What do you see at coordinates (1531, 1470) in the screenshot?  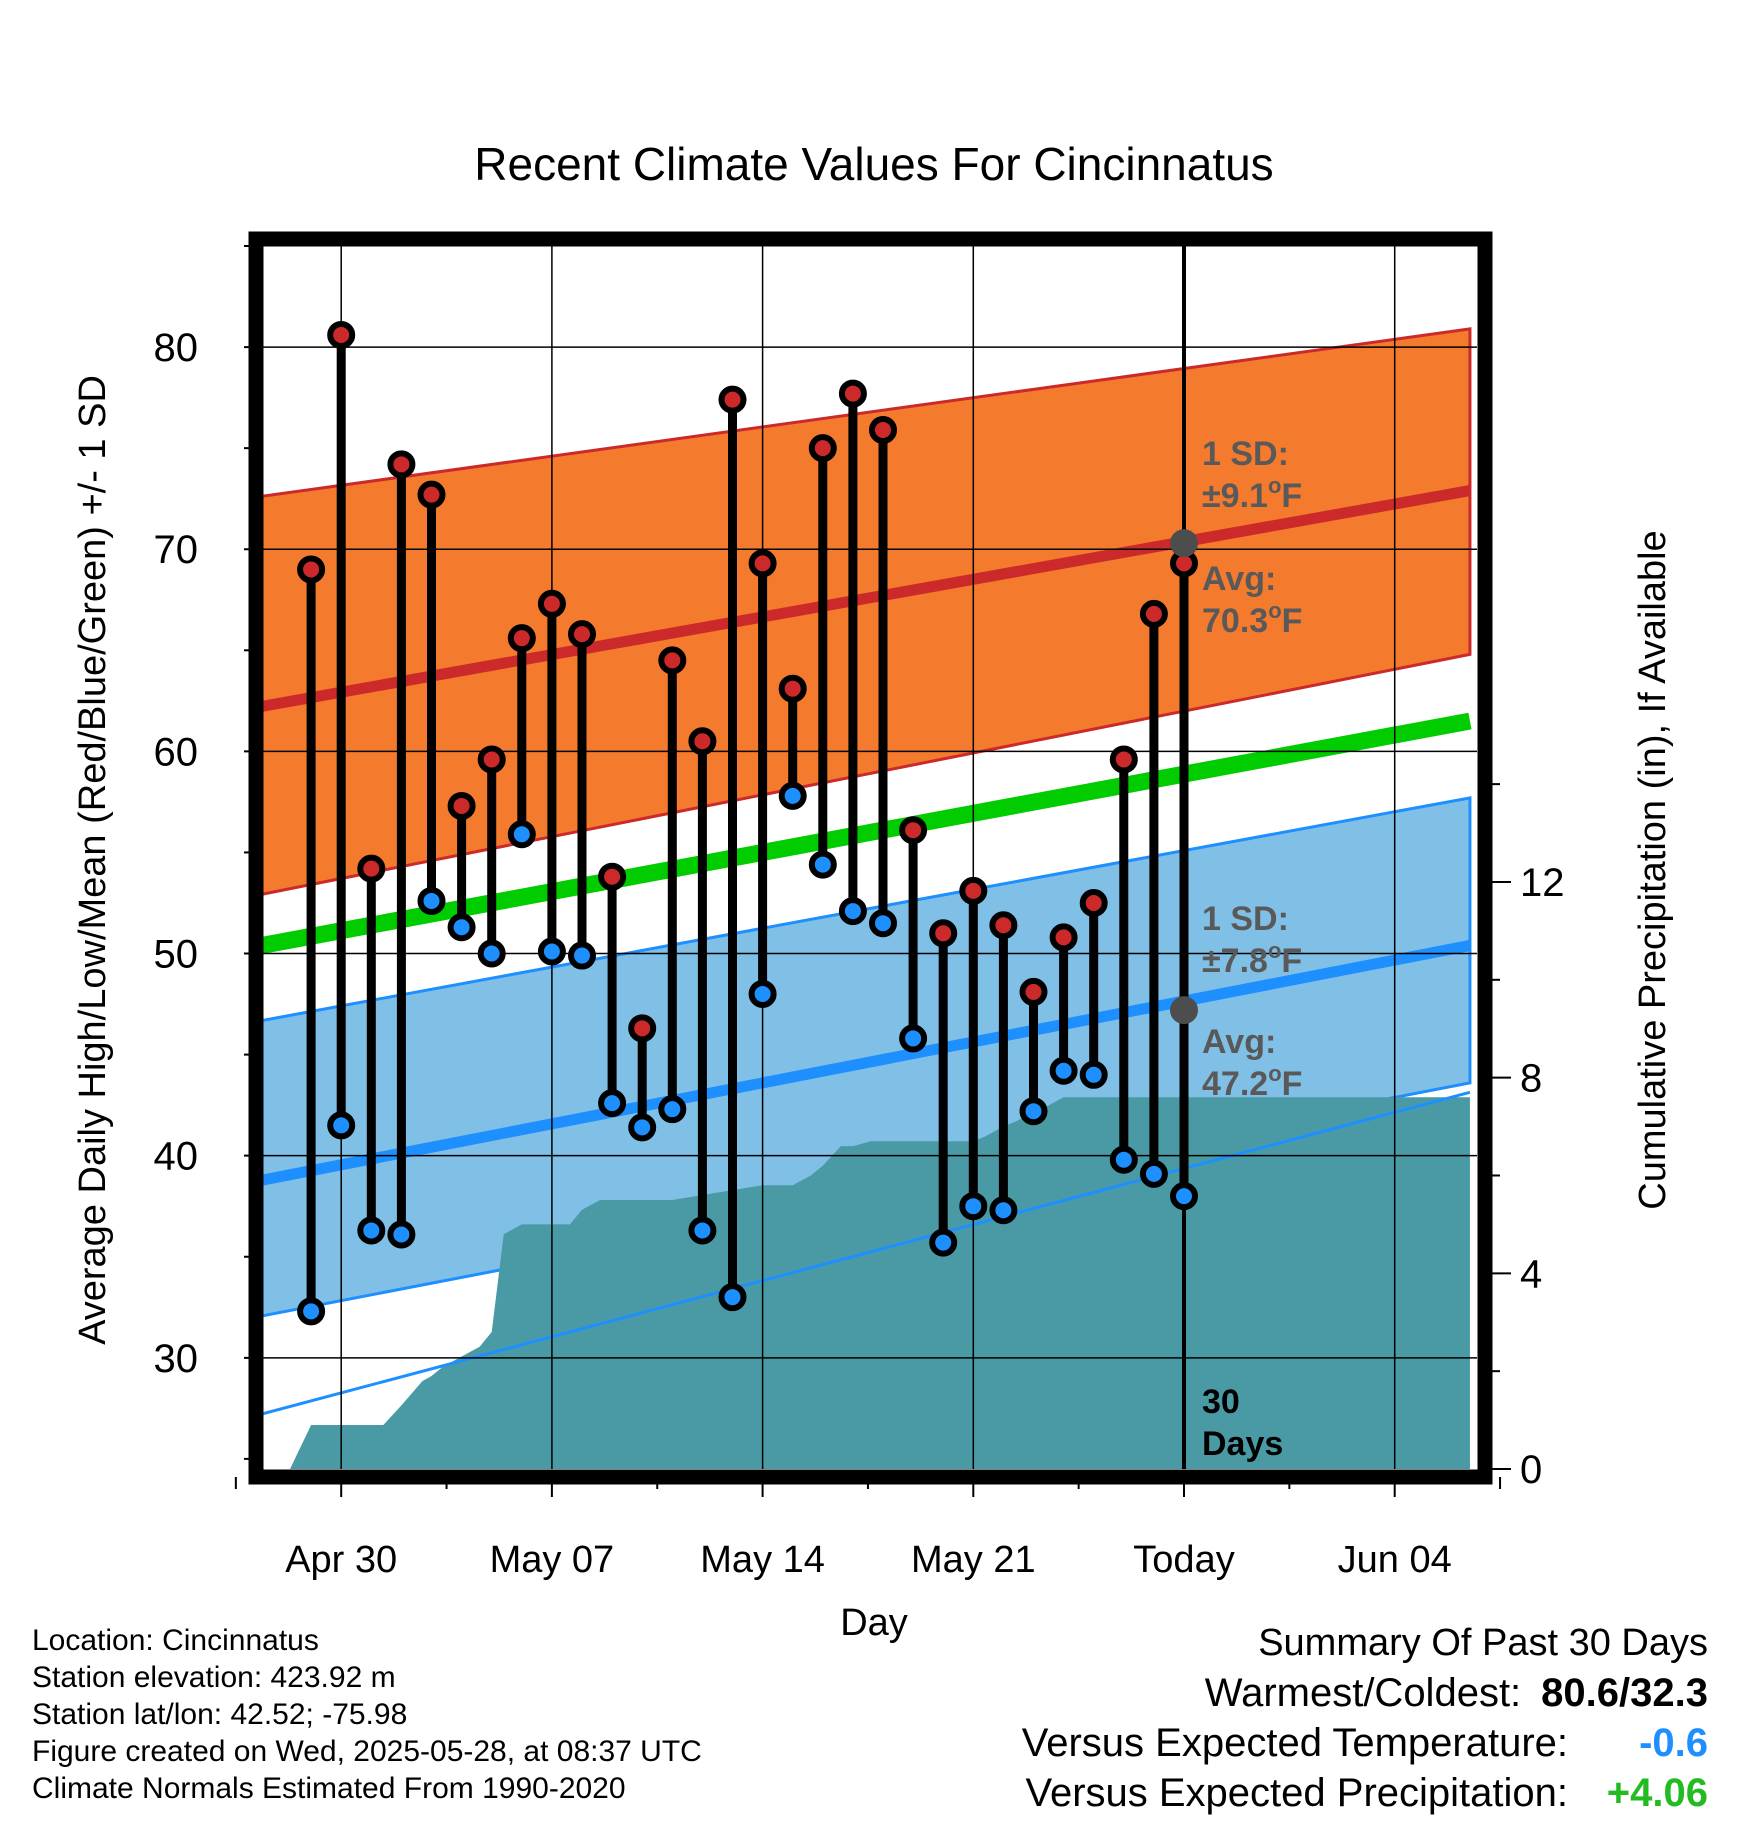 I see `y-right-tick-label: 0` at bounding box center [1531, 1470].